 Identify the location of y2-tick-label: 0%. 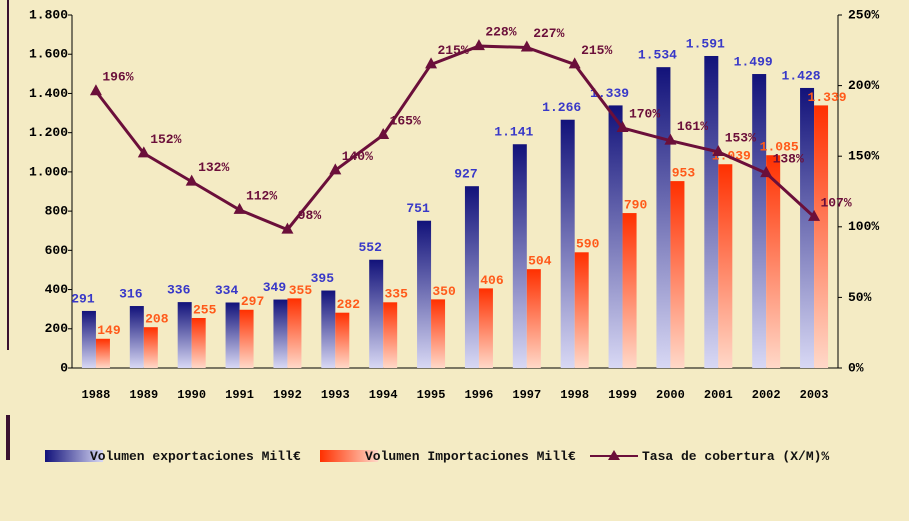
(856, 367).